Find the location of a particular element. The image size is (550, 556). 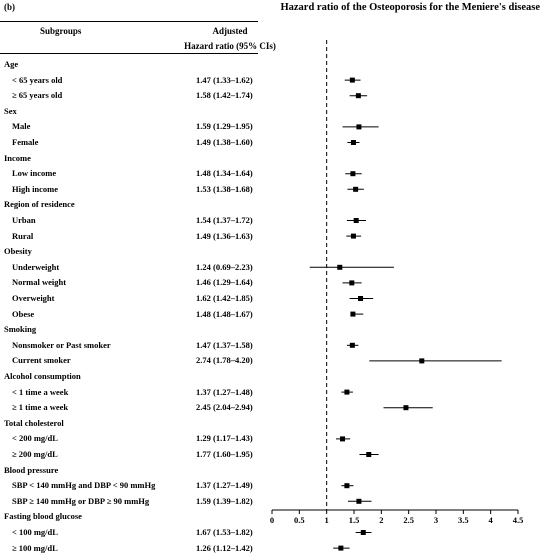

subgroup-row: < 1 time a week 1.37 (1.27–1.48) is located at coordinates (150, 392).